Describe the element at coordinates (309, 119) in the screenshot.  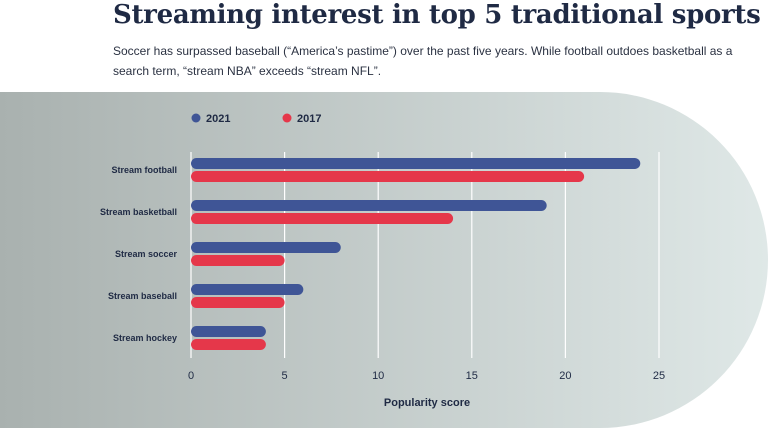
I see `legend-label-2017: 2017` at that location.